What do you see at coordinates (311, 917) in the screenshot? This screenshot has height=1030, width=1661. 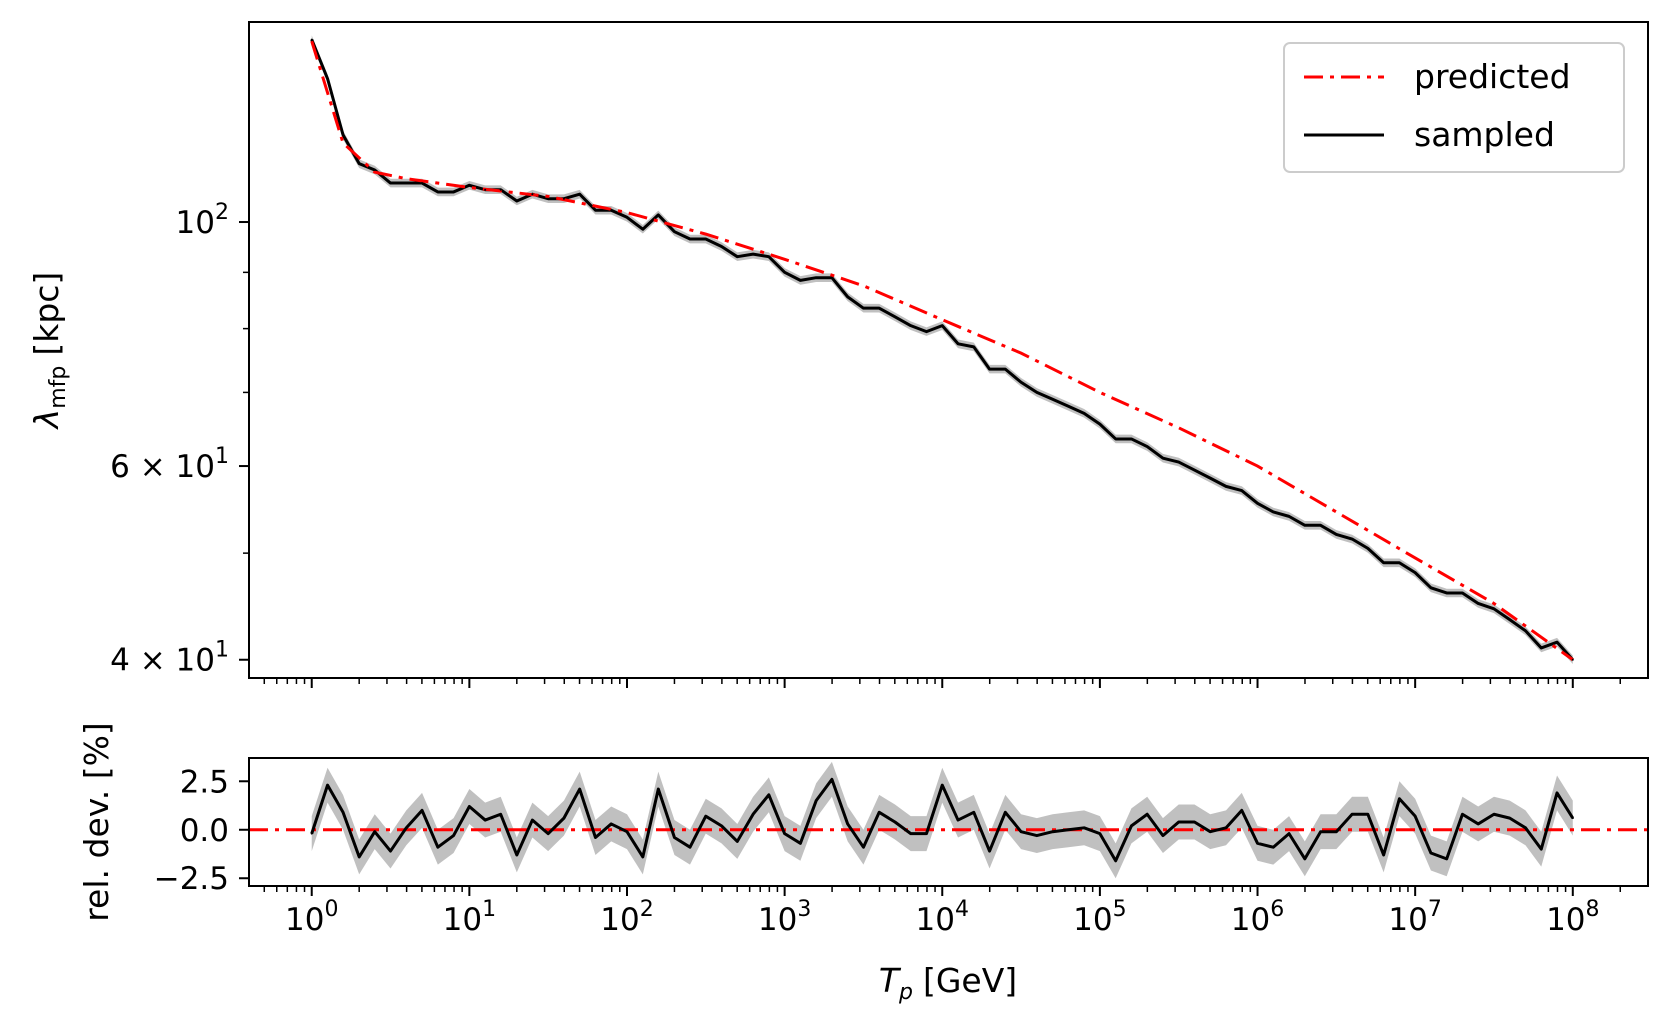 I see `xtick-label: 10⁰` at bounding box center [311, 917].